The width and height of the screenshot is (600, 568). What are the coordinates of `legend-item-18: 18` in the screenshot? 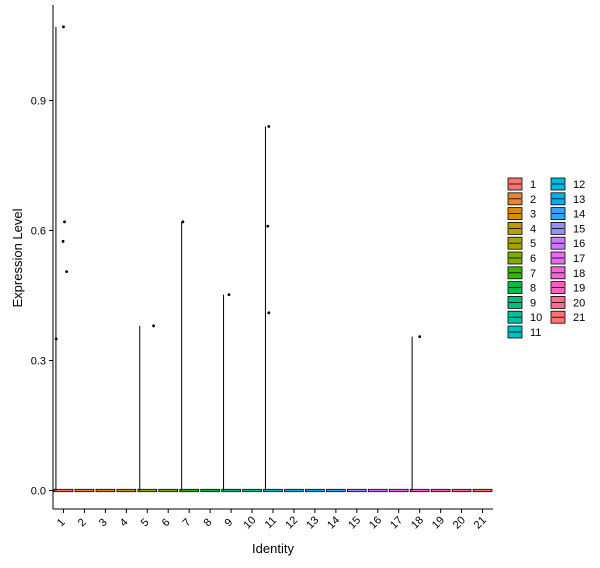 It's located at (567, 273).